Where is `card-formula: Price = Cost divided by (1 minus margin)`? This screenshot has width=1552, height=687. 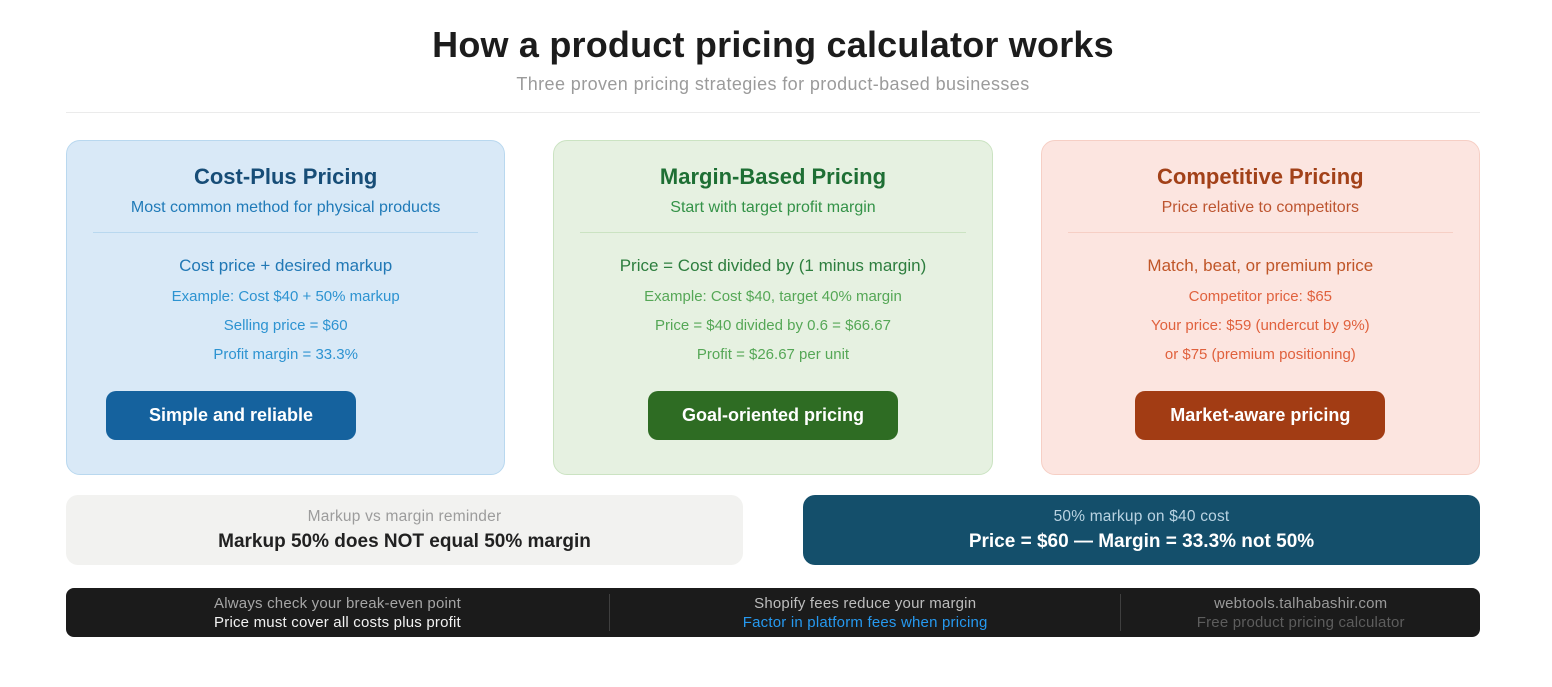
card-formula: Price = Cost divided by (1 minus margin) is located at coordinates (773, 266).